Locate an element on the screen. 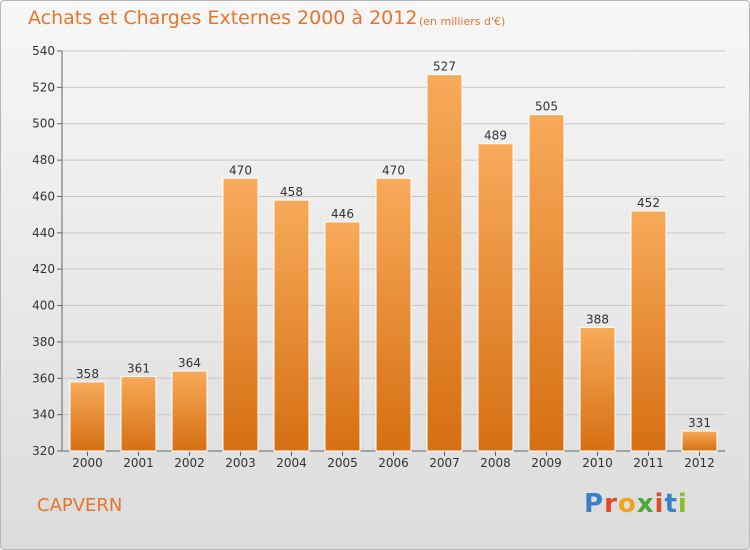 The height and width of the screenshot is (550, 750). y-tick-label: 360 is located at coordinates (43, 378).